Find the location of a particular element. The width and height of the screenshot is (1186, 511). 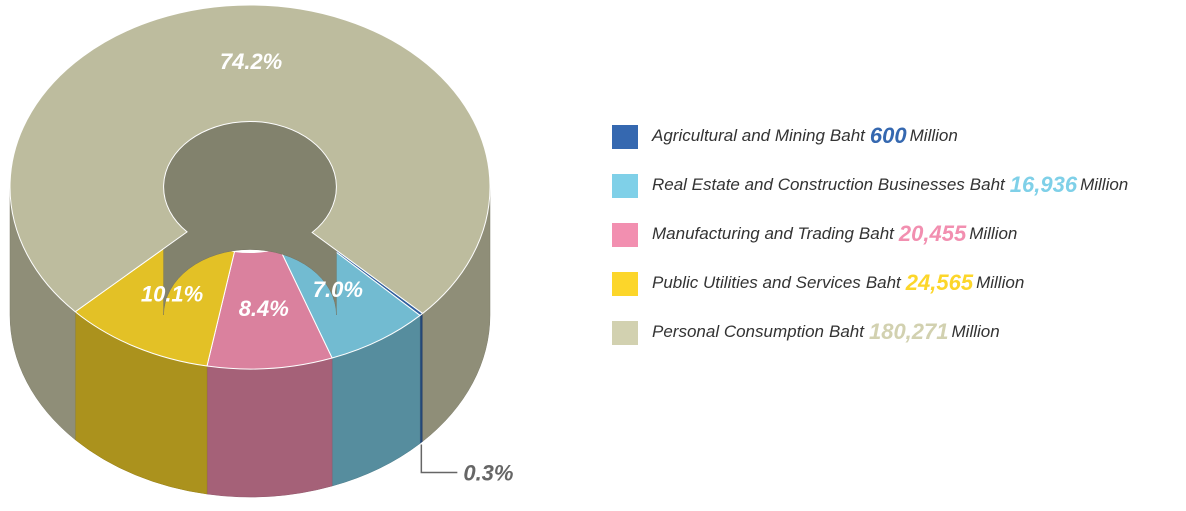

legend-text: Personal Consumption is located at coordinates (738, 331).